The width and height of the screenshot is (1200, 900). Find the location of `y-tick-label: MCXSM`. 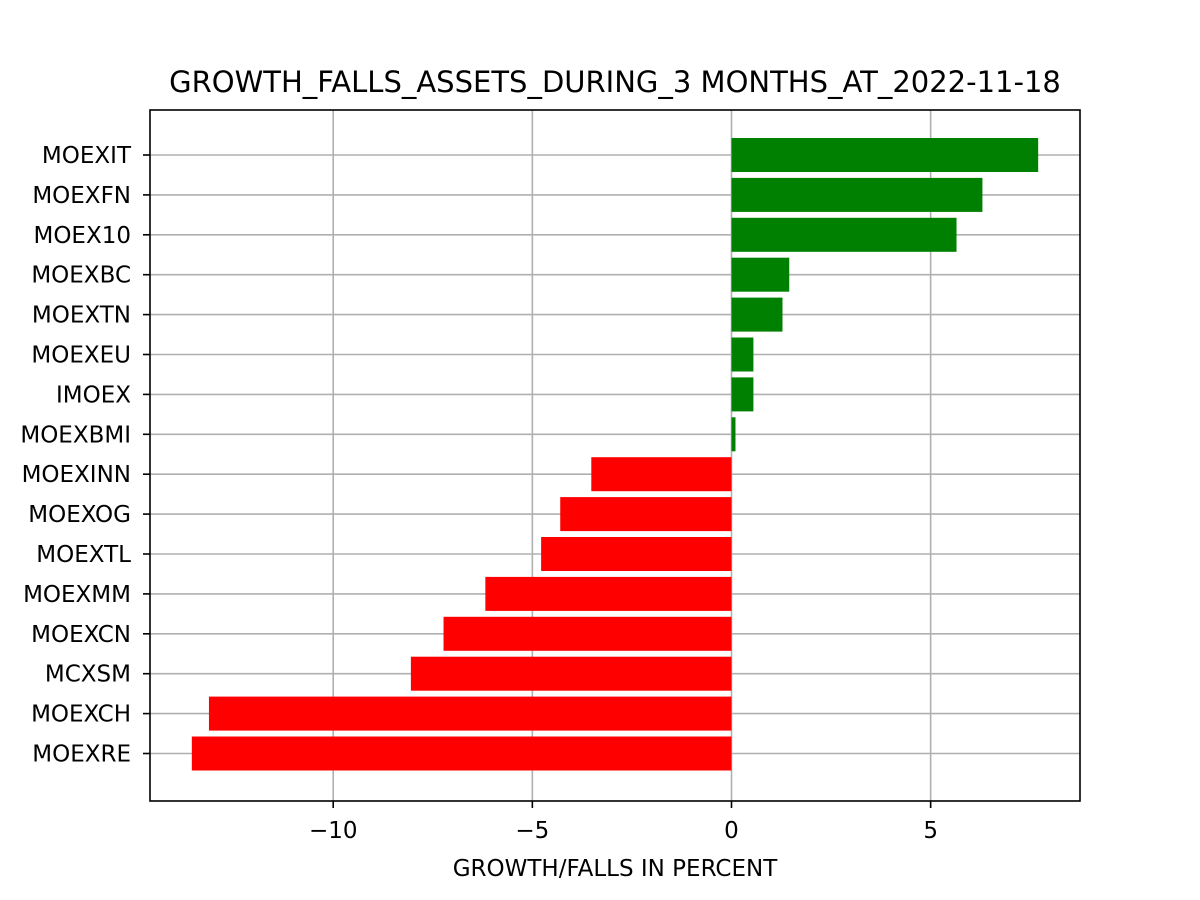

y-tick-label: MCXSM is located at coordinates (88, 675).